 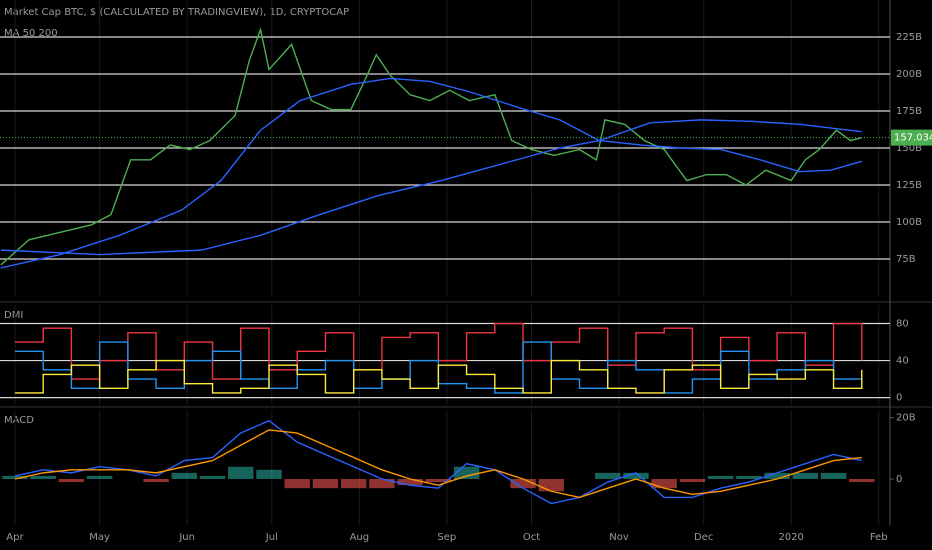 I want to click on x-tick-label: Jun, so click(x=186, y=537).